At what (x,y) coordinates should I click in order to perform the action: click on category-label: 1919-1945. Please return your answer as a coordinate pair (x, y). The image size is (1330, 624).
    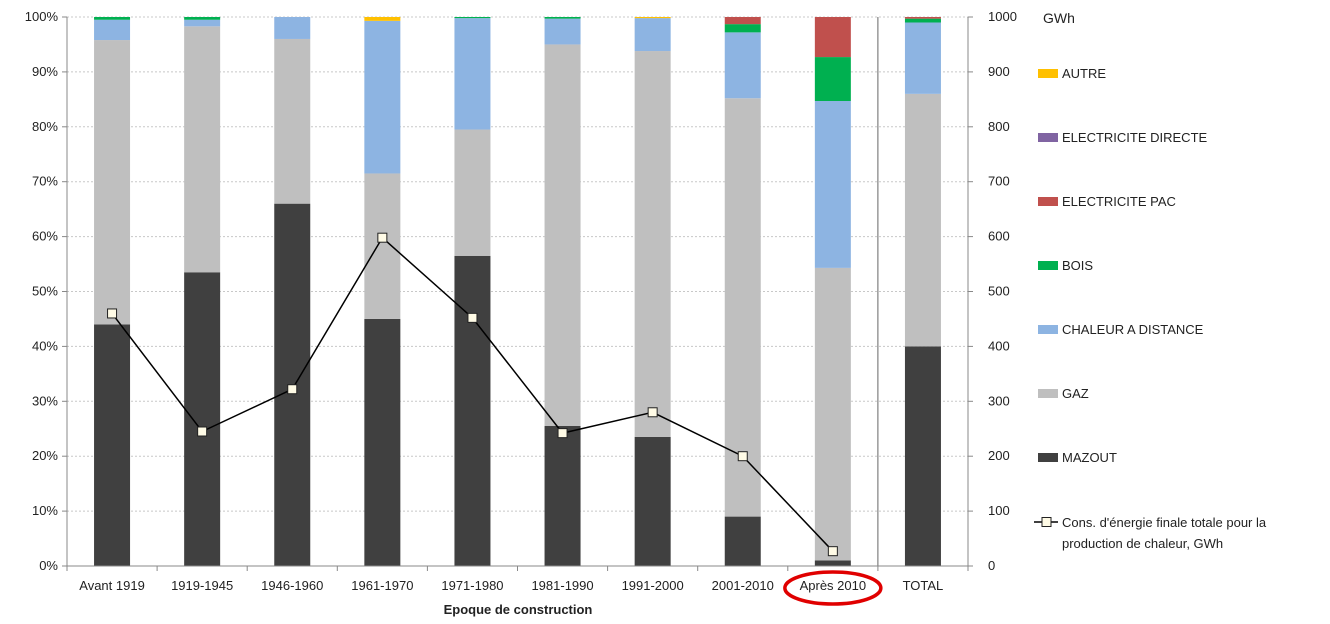
    Looking at the image, I should click on (202, 585).